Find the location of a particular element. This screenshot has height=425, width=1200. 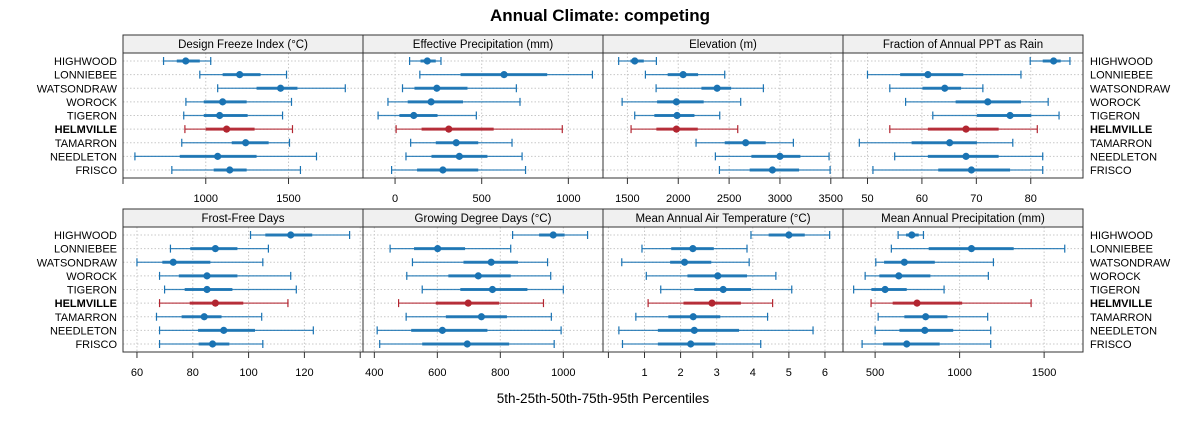

site-label-left: TAMARRON is located at coordinates (86, 144).